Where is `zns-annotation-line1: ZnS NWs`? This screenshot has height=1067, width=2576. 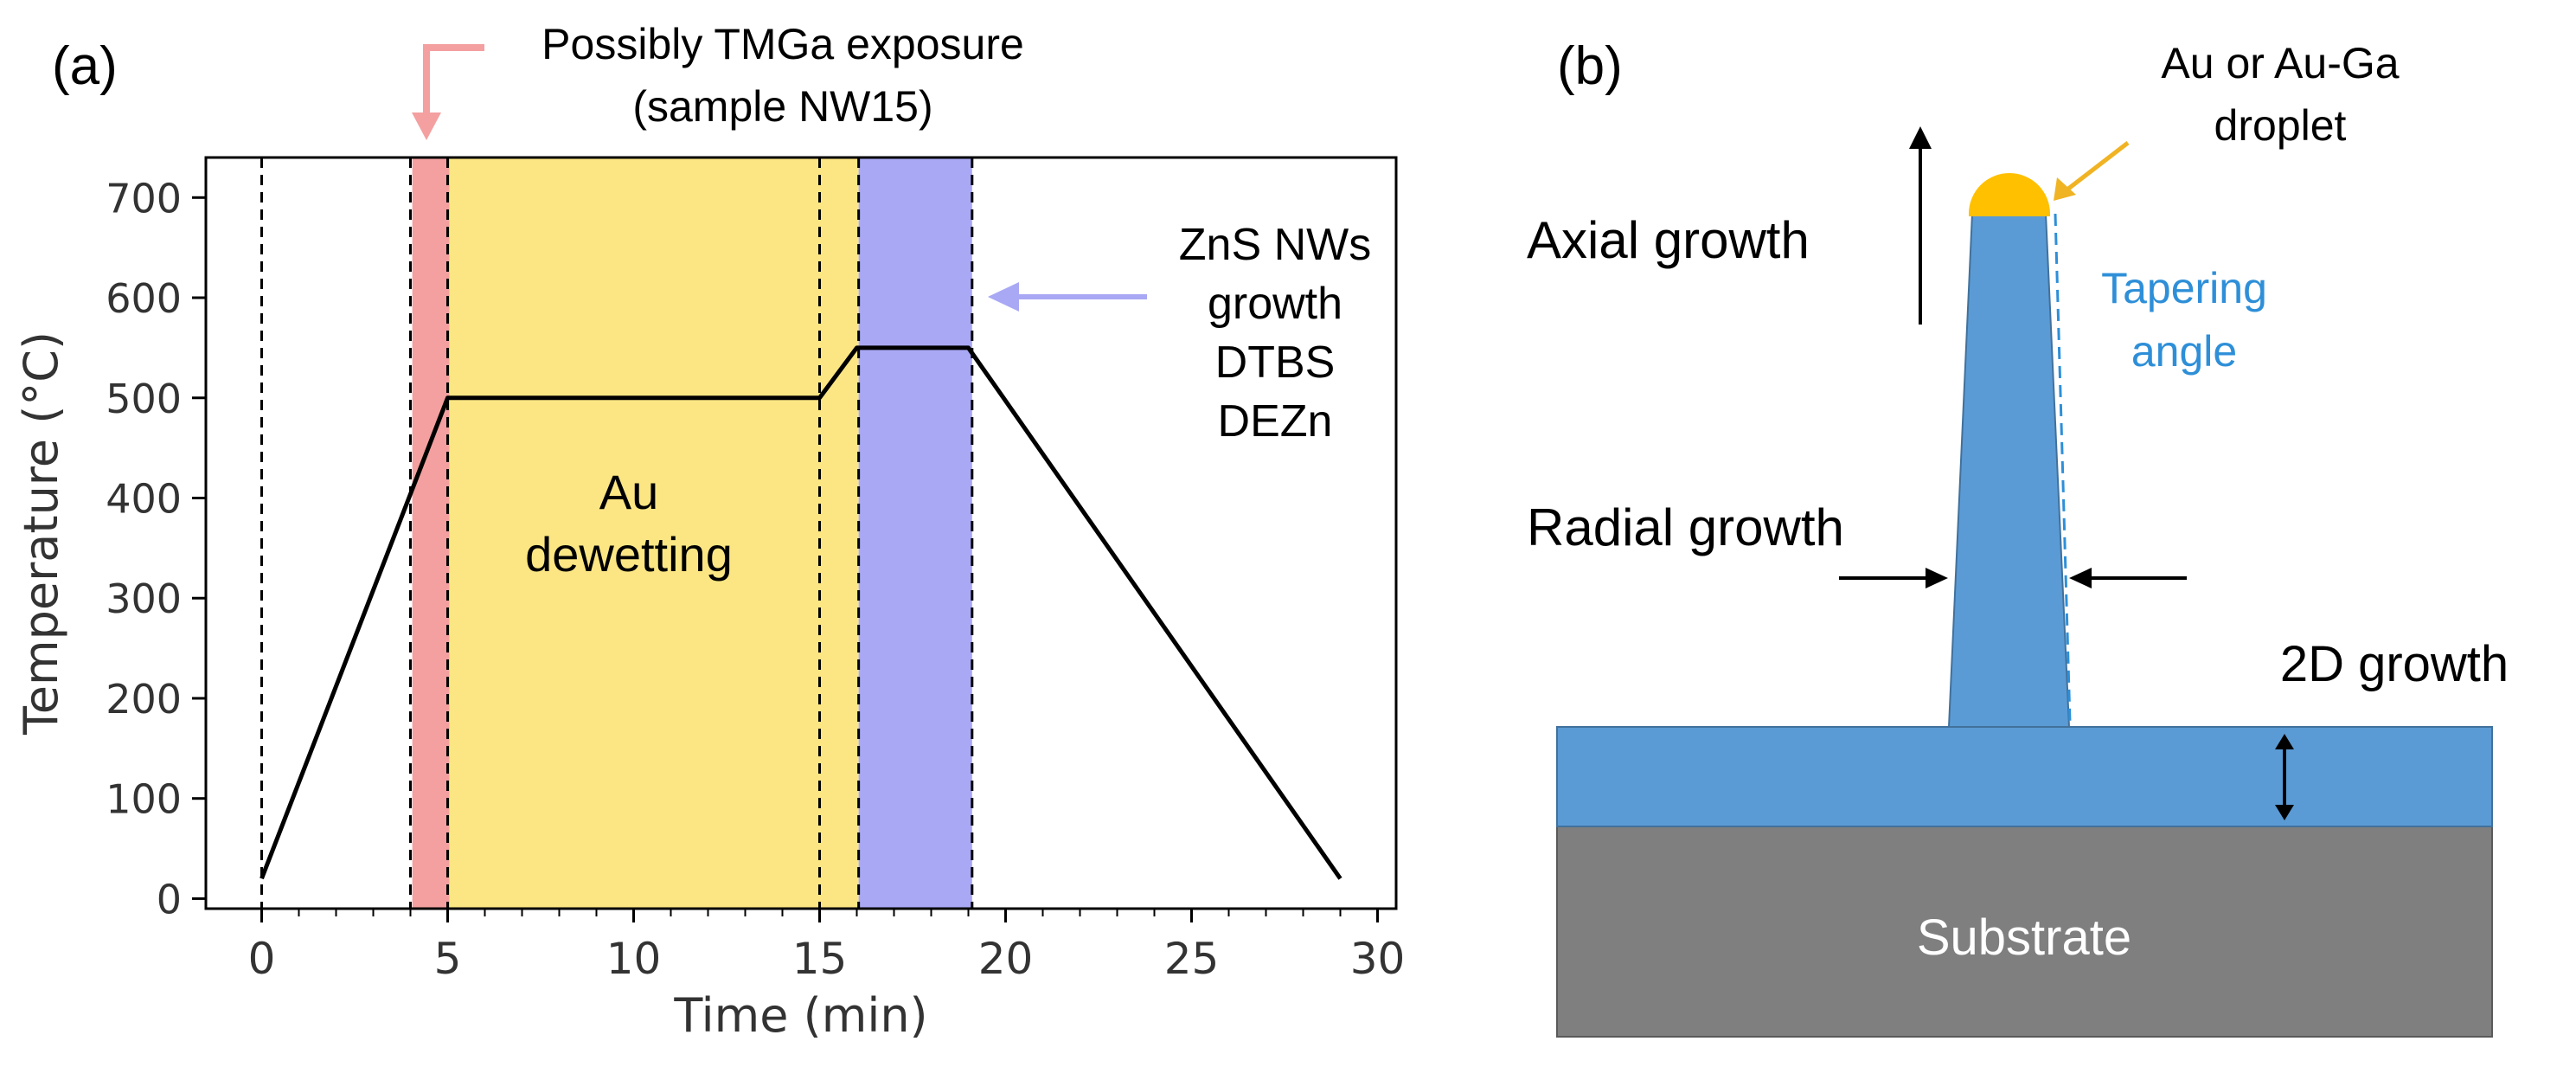 zns-annotation-line1: ZnS NWs is located at coordinates (1275, 245).